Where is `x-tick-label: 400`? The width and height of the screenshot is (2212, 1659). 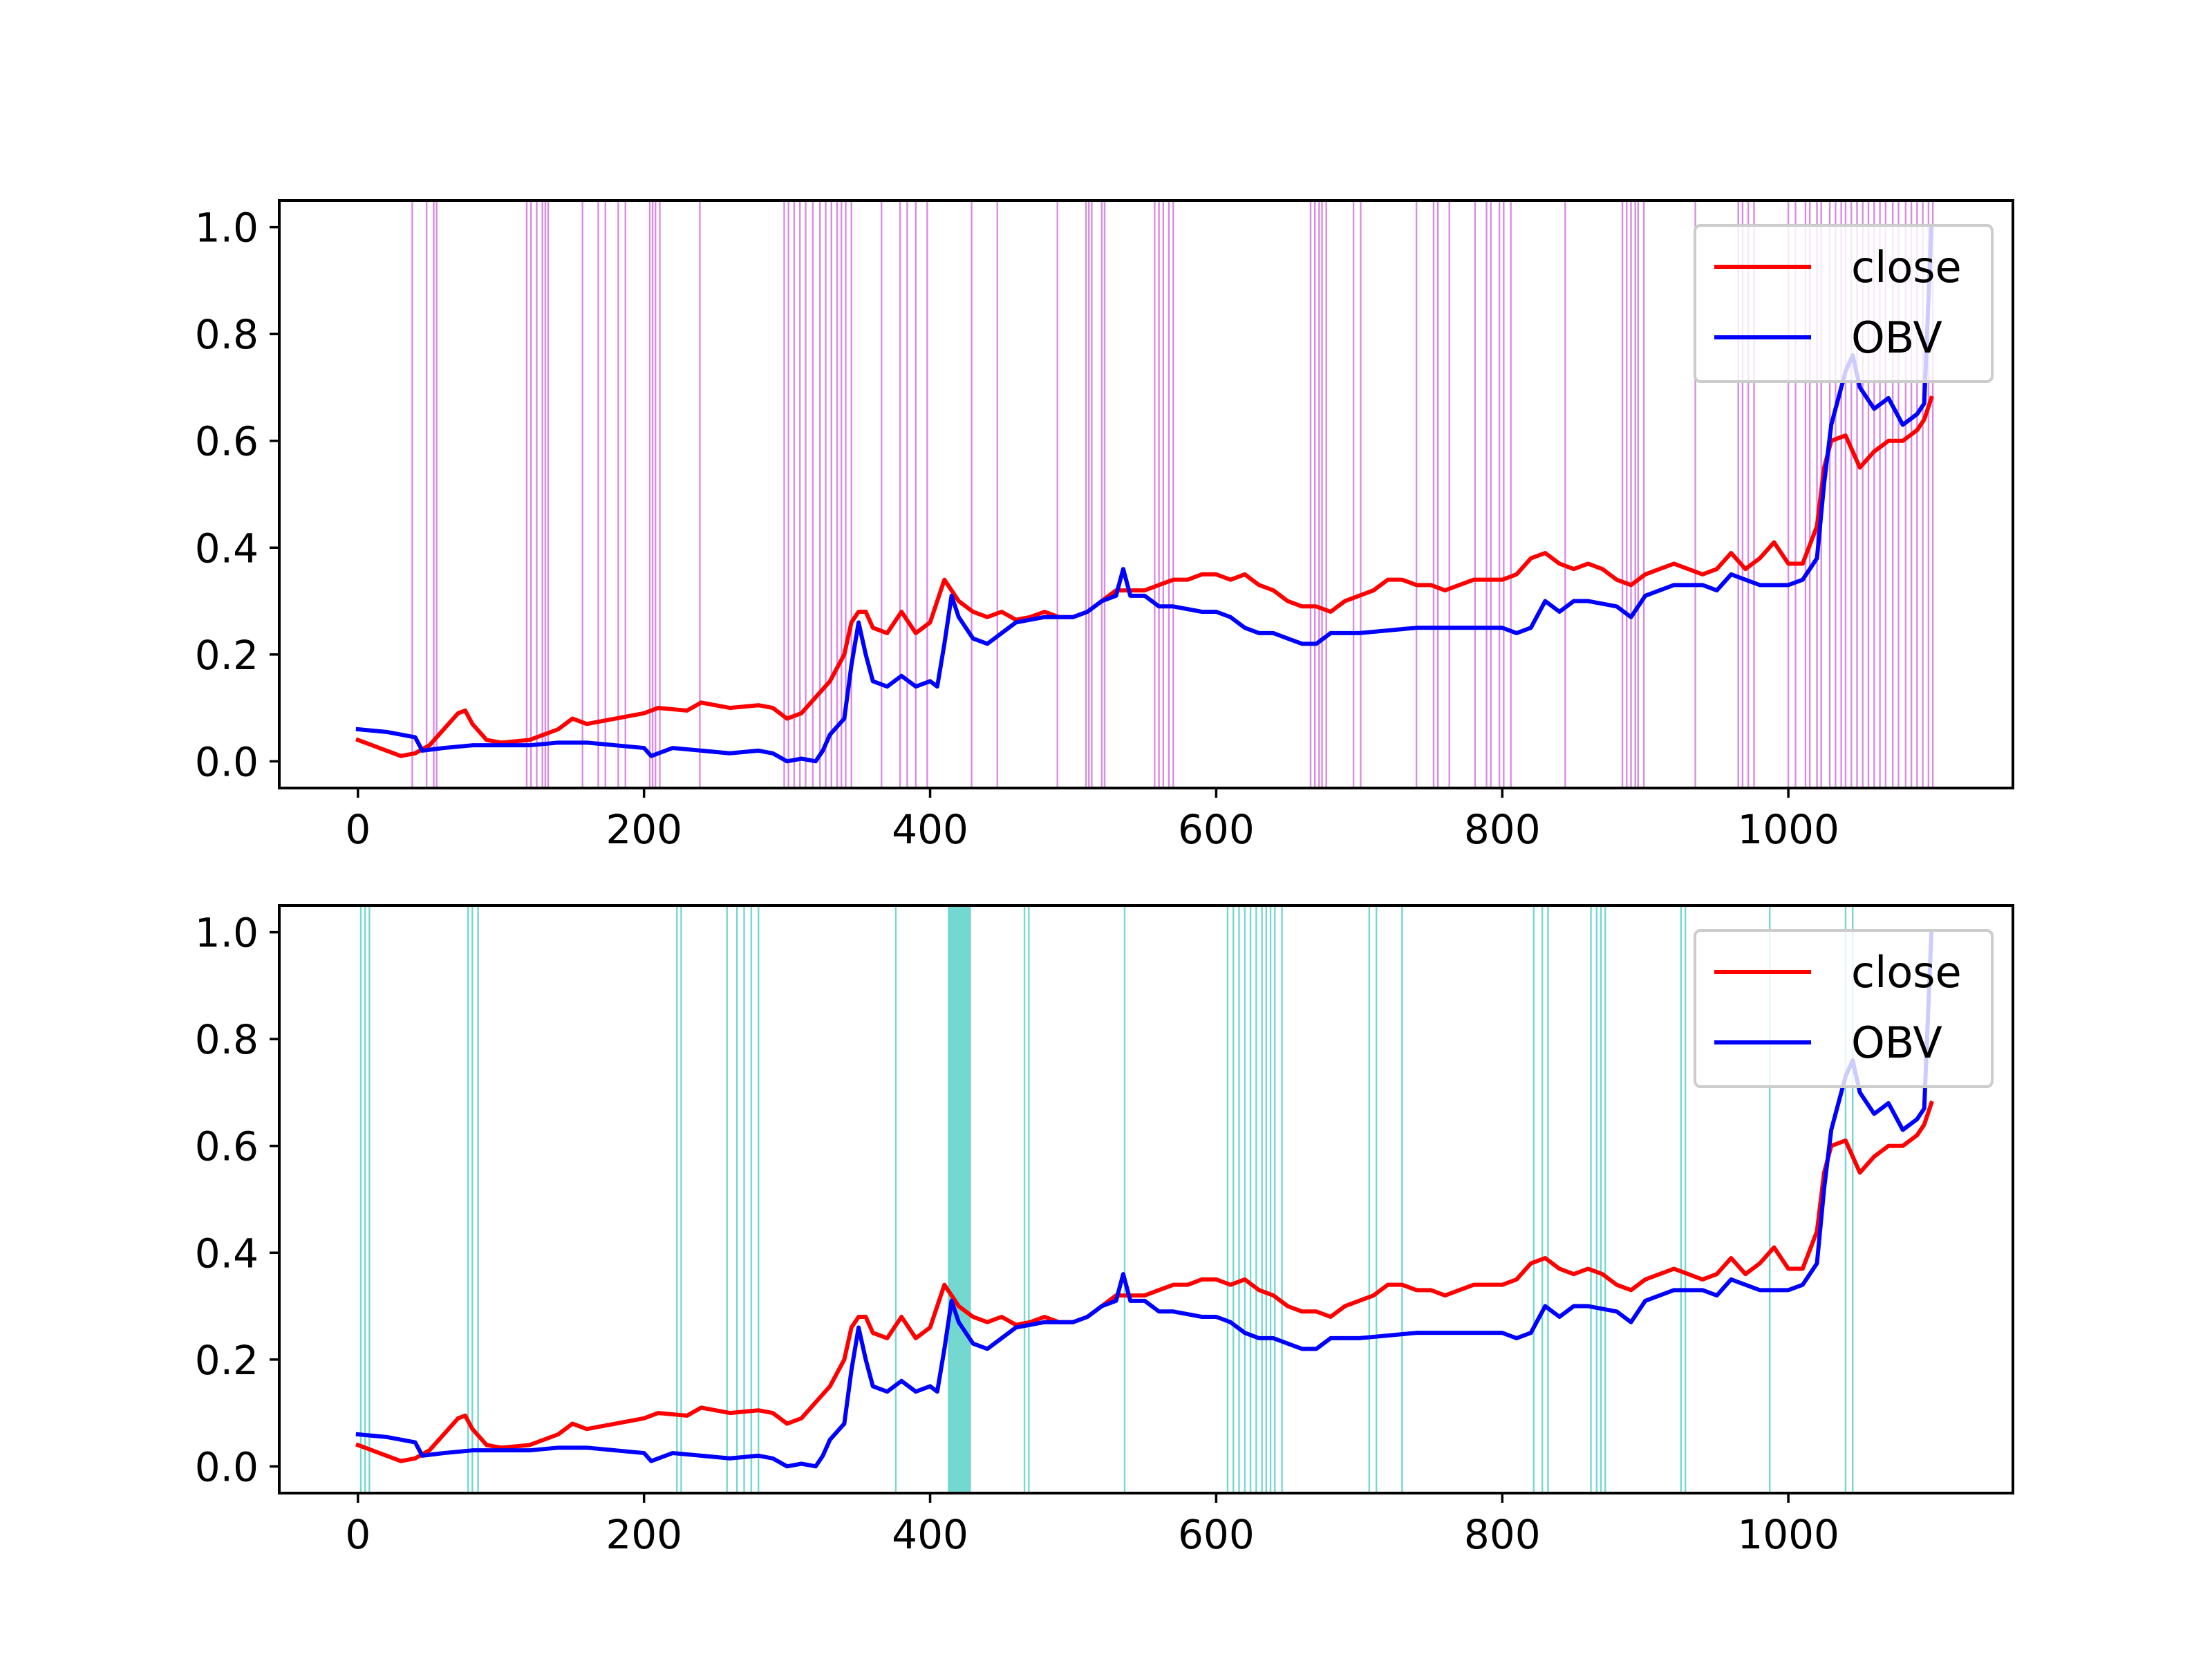
x-tick-label: 400 is located at coordinates (930, 1535).